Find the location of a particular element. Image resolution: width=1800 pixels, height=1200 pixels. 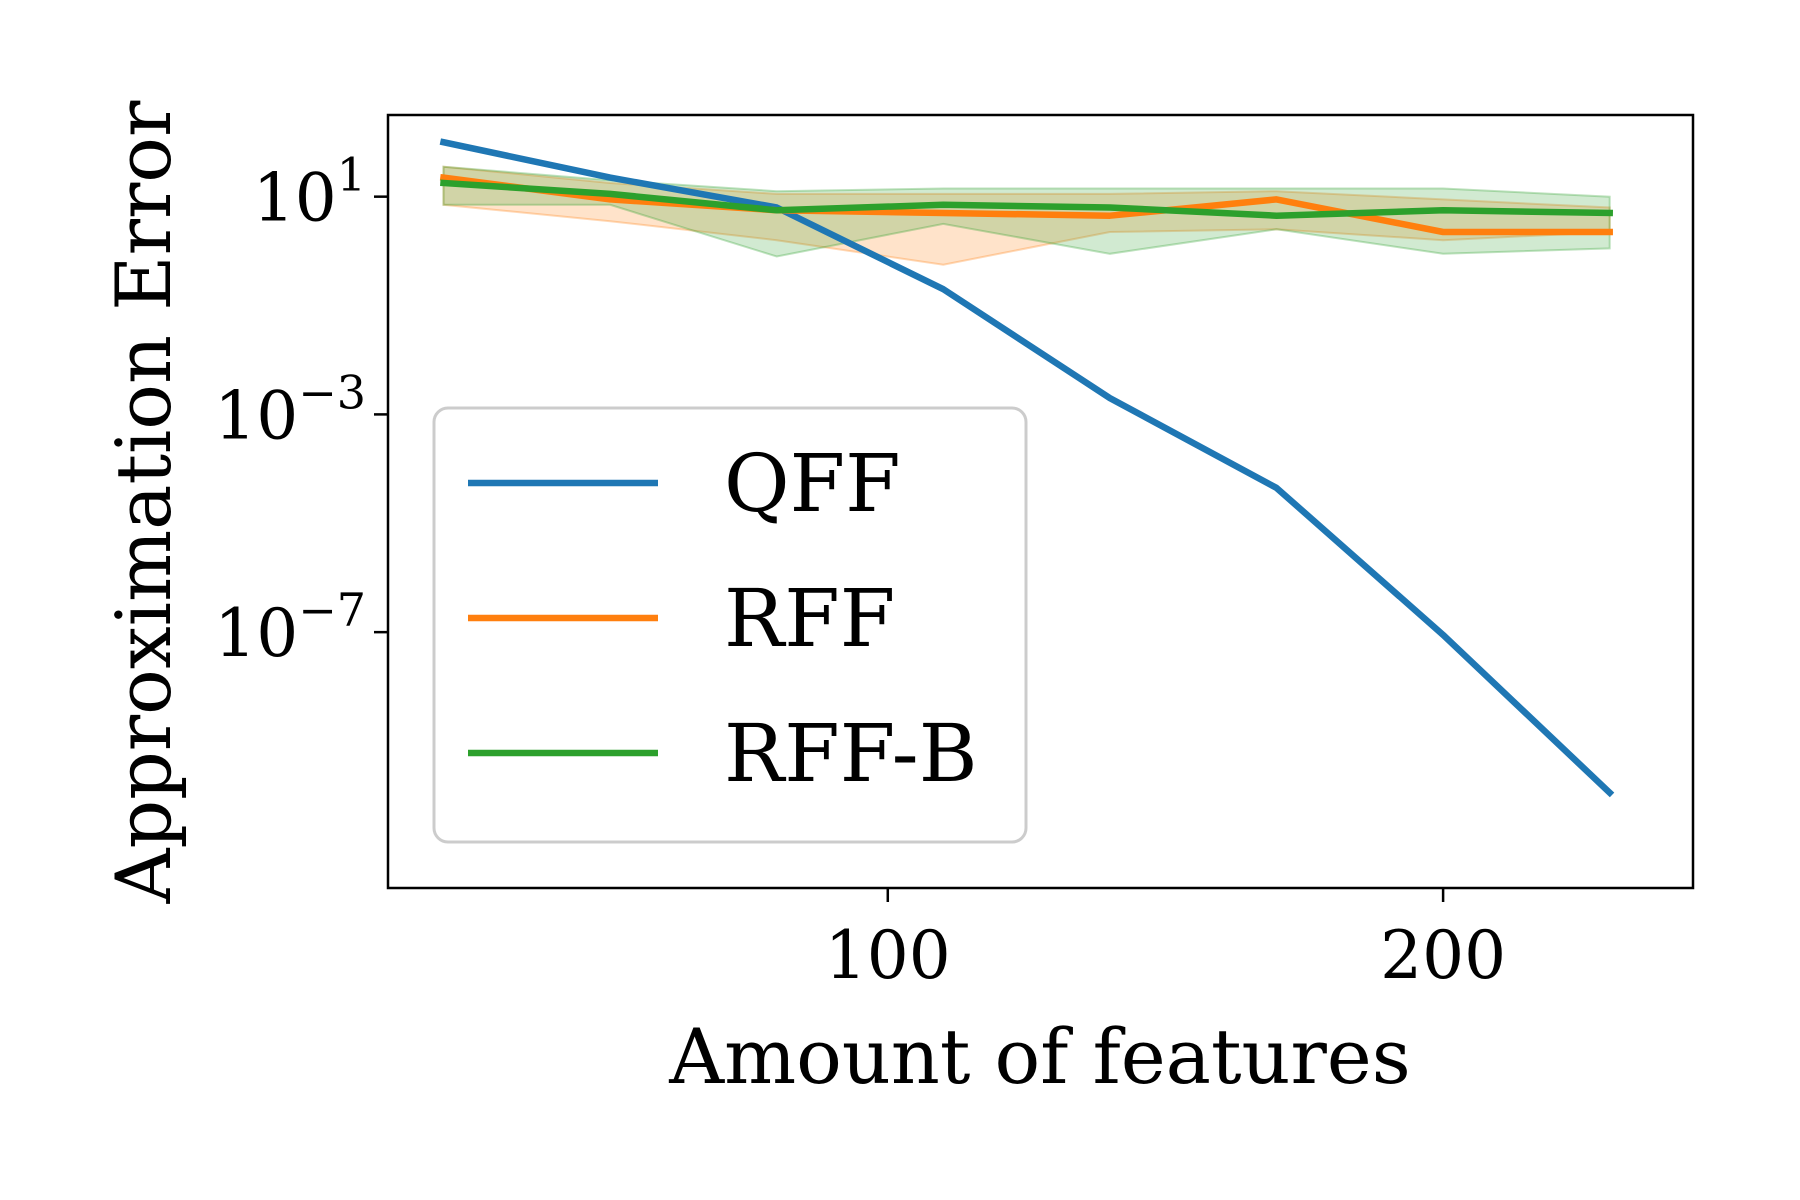

legend-box is located at coordinates (730, 625).